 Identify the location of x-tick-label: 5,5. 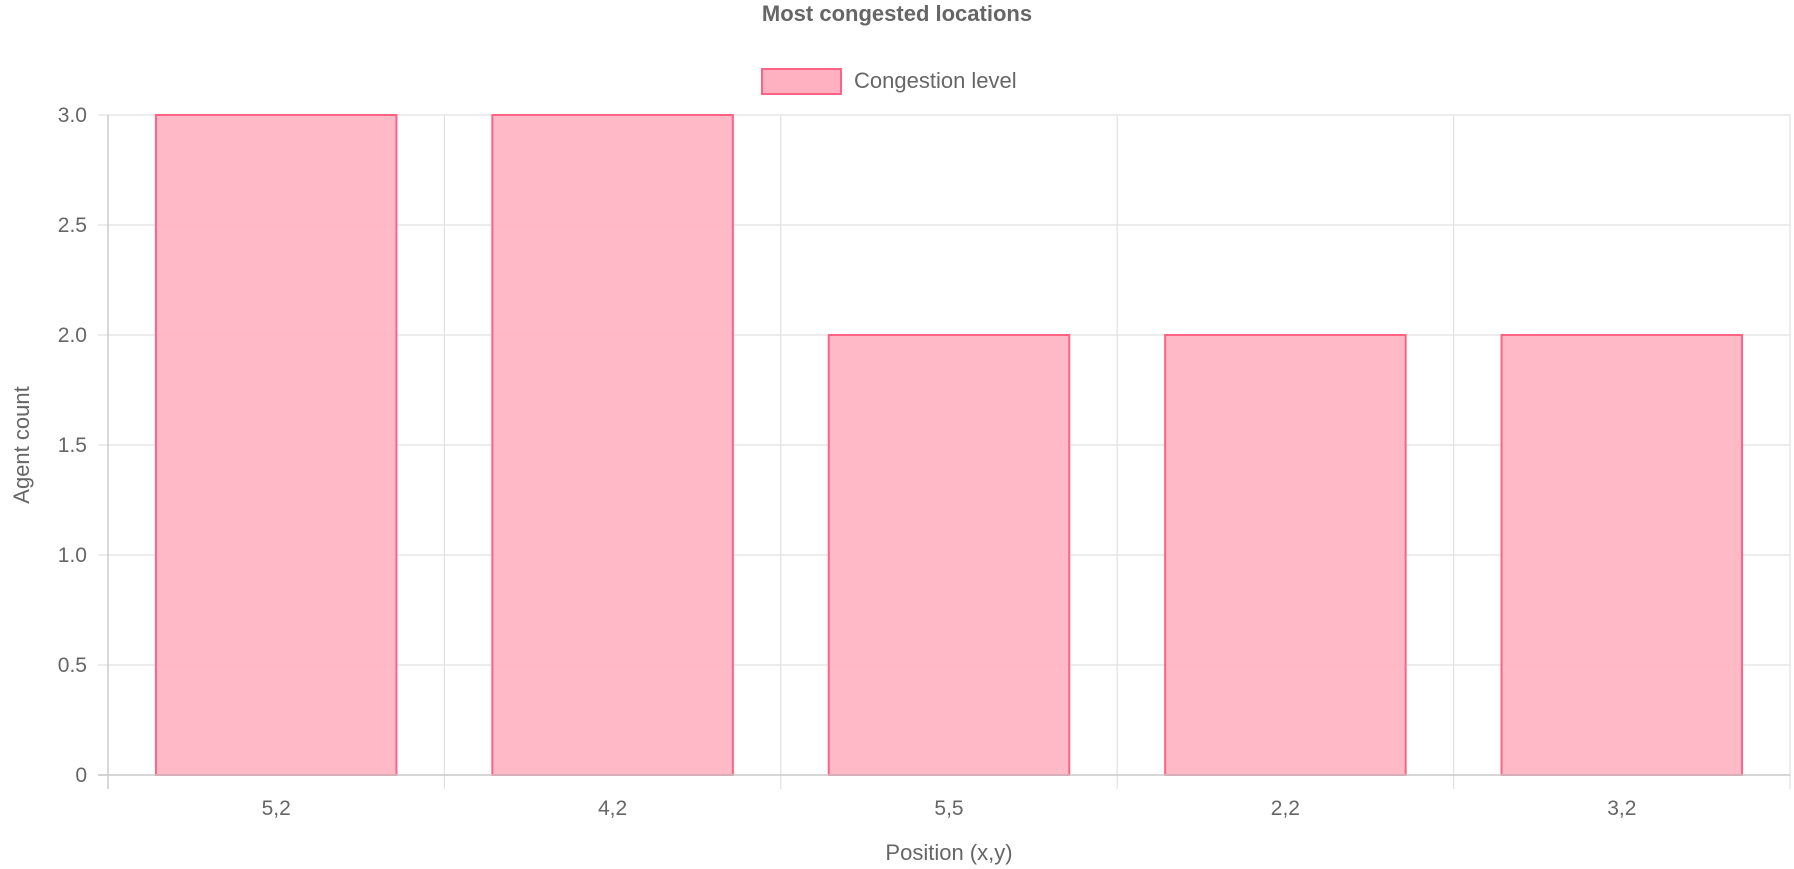
(948, 808).